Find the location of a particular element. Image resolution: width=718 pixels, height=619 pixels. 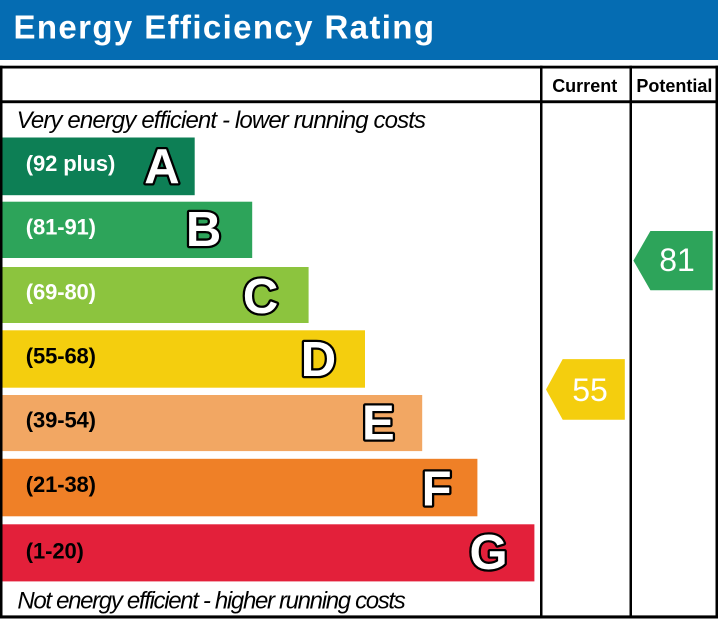

svg-text: A is located at coordinates (161, 167).